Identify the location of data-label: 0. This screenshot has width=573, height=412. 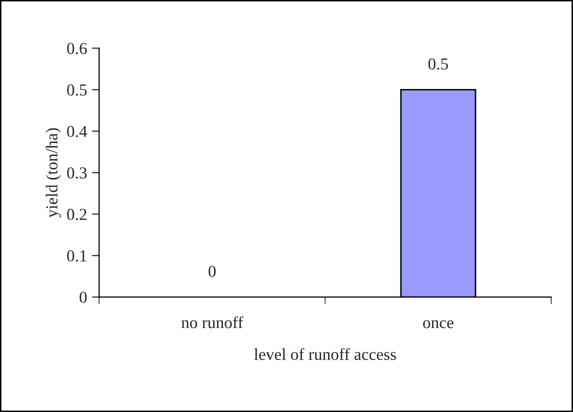
(212, 271).